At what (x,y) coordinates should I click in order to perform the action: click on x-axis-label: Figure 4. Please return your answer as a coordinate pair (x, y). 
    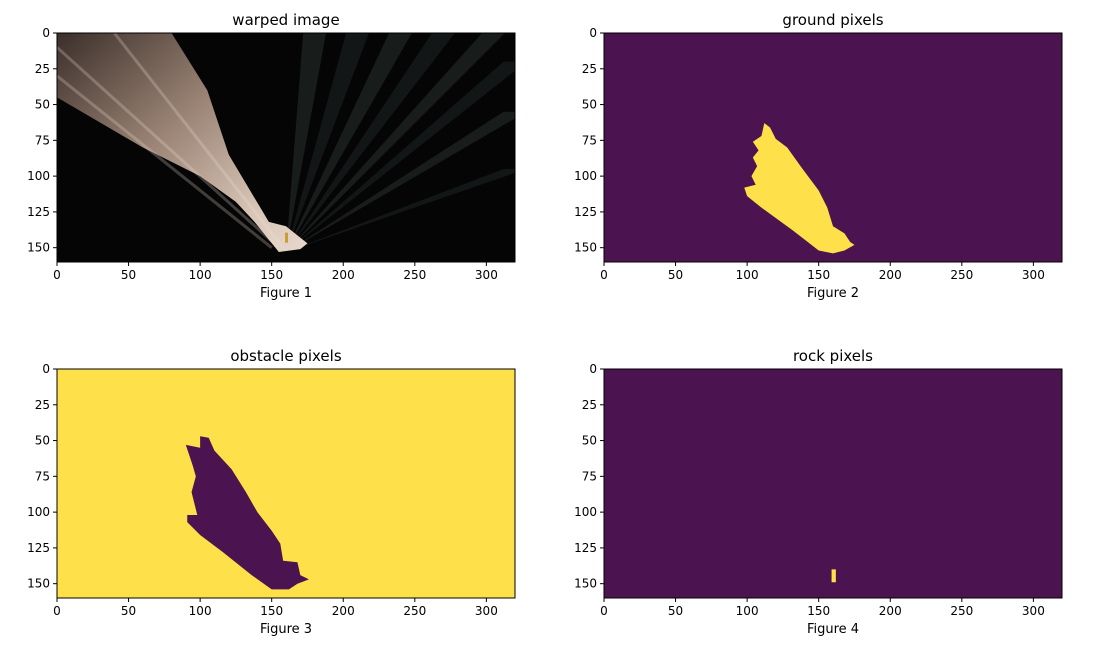
    Looking at the image, I should click on (833, 629).